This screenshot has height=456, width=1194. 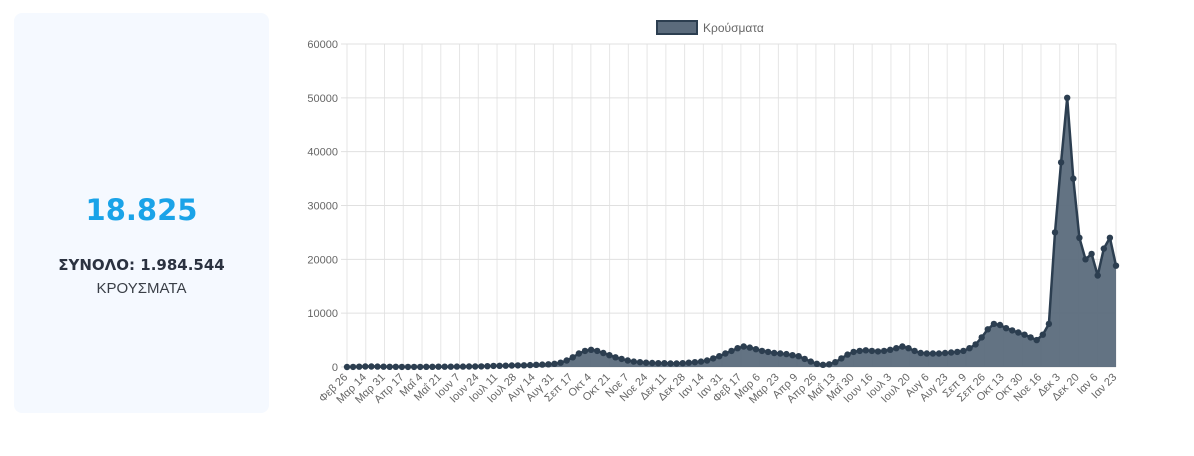 What do you see at coordinates (141, 288) in the screenshot?
I see `cases-subtitle: ΚΡΟΥΣΜΑΤΑ` at bounding box center [141, 288].